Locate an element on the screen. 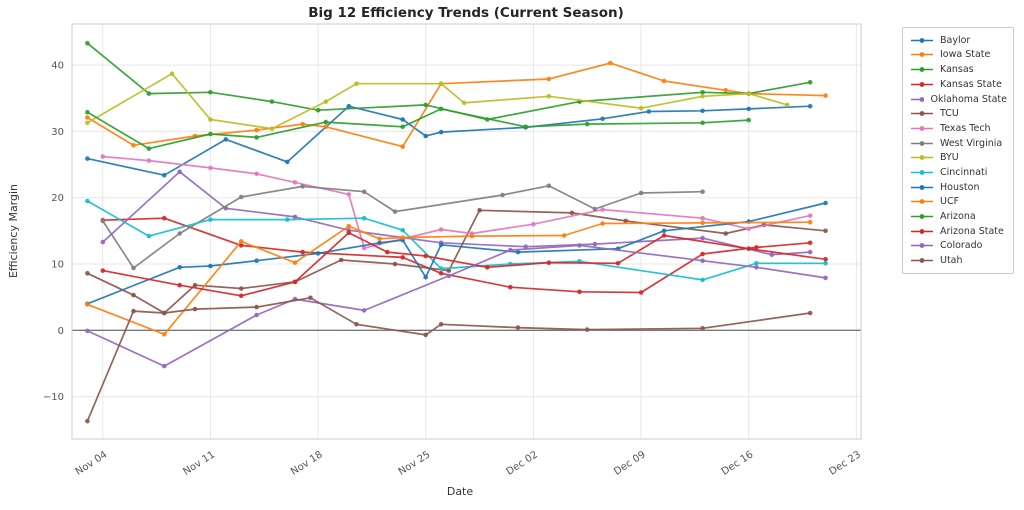  y-axis-tick-labels: −10 0 10 20 30 40 is located at coordinates (53, 232).